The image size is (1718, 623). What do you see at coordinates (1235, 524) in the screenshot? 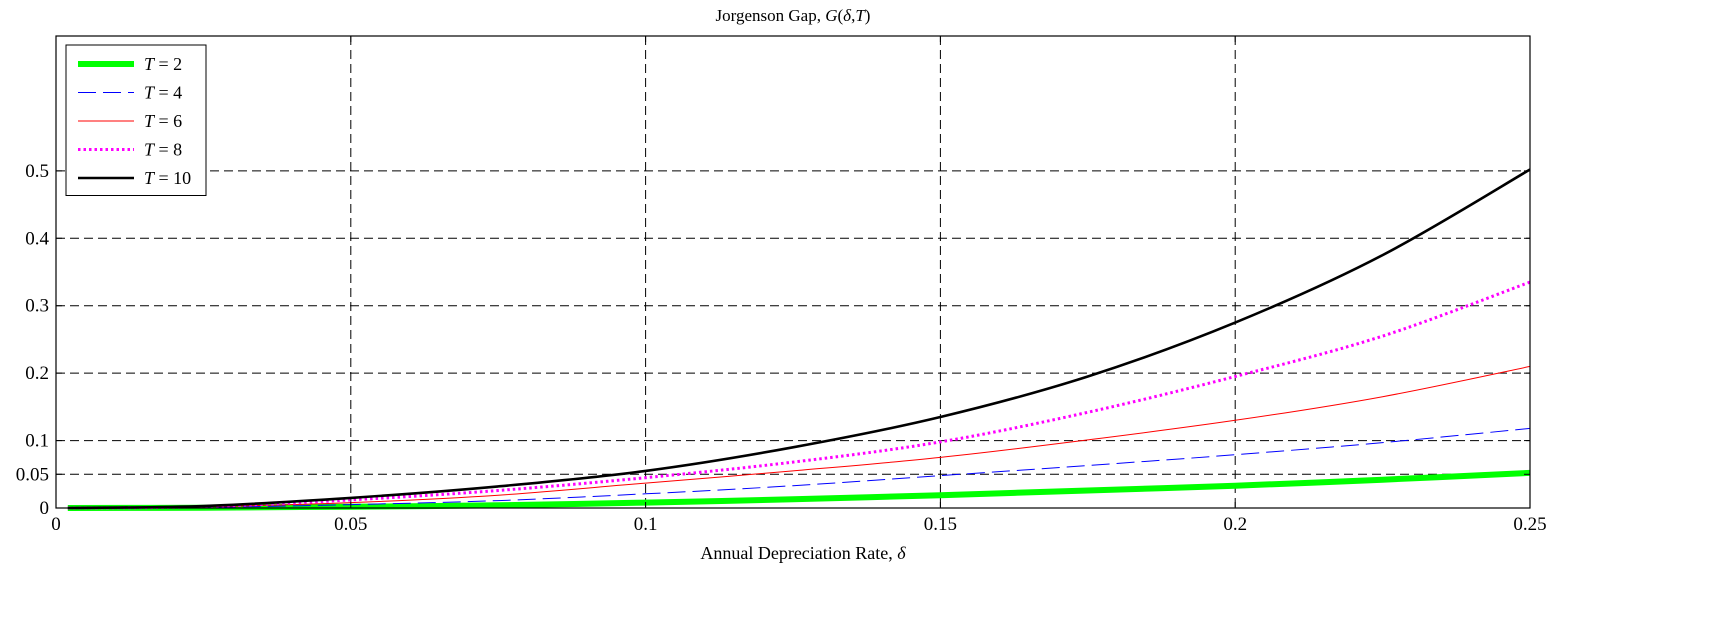
I see `x-tick-label: 0.2` at bounding box center [1235, 524].